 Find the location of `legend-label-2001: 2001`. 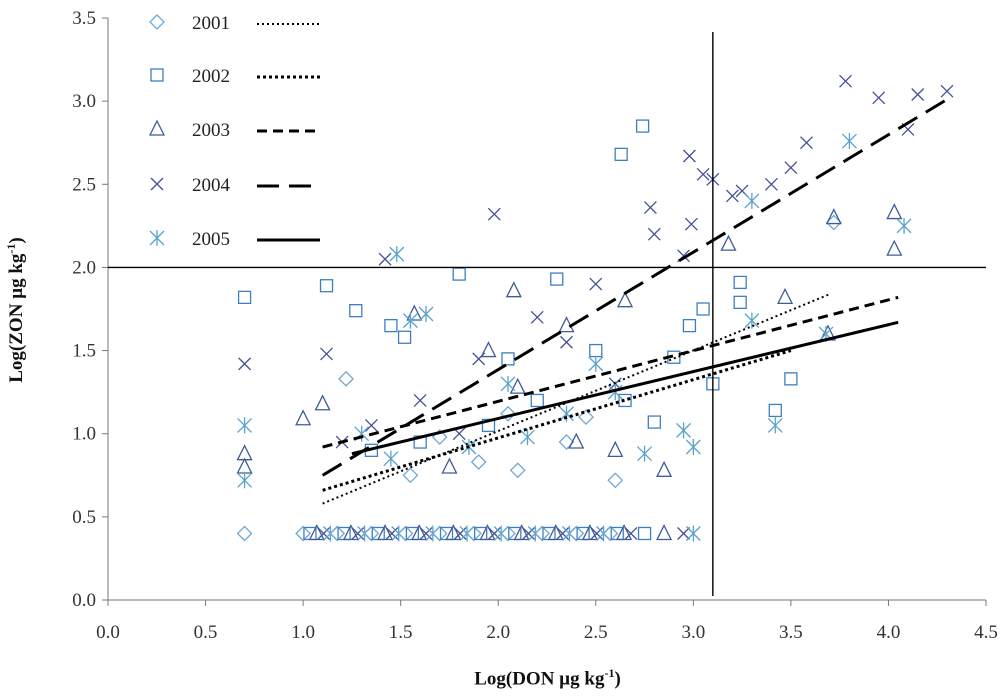

legend-label-2001: 2001 is located at coordinates (211, 23).